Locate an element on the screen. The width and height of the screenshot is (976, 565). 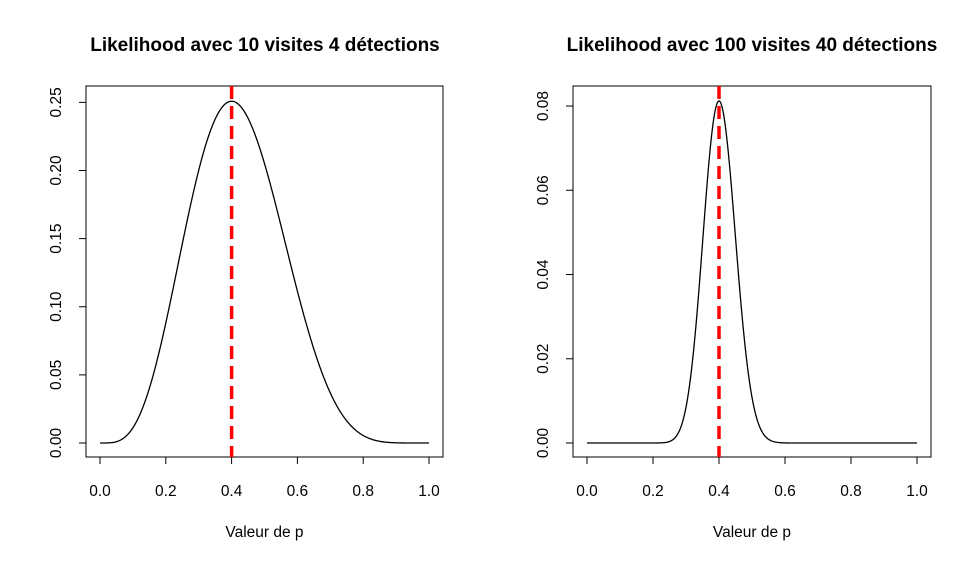
y-tick-label: 0.06 is located at coordinates (543, 190).